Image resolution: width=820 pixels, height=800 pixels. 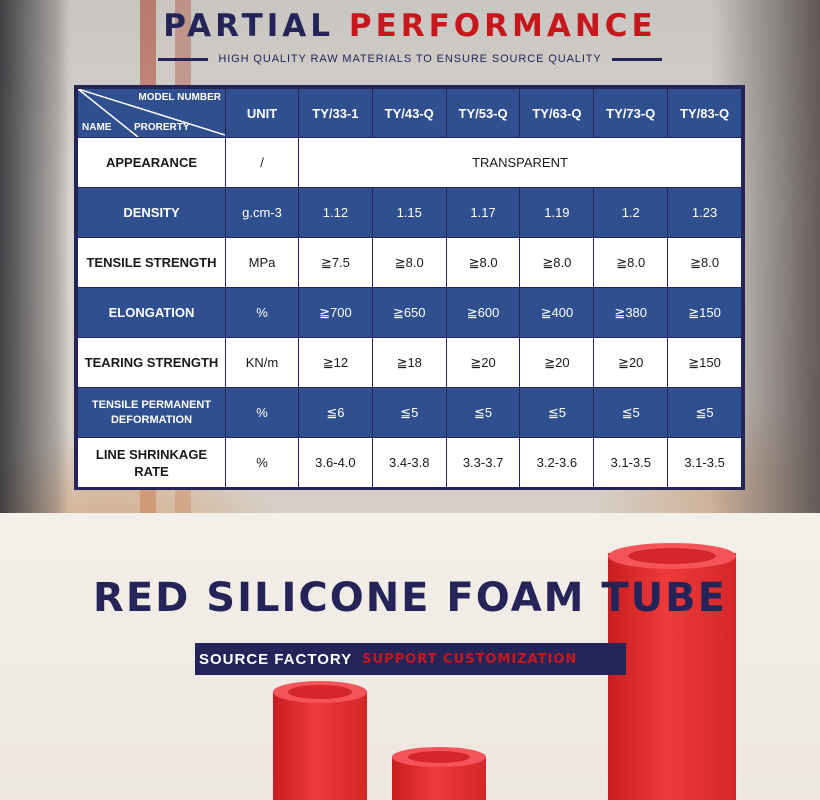 I want to click on tag-support-customization: SUPPORT CUSTOMIZATION, so click(x=470, y=659).